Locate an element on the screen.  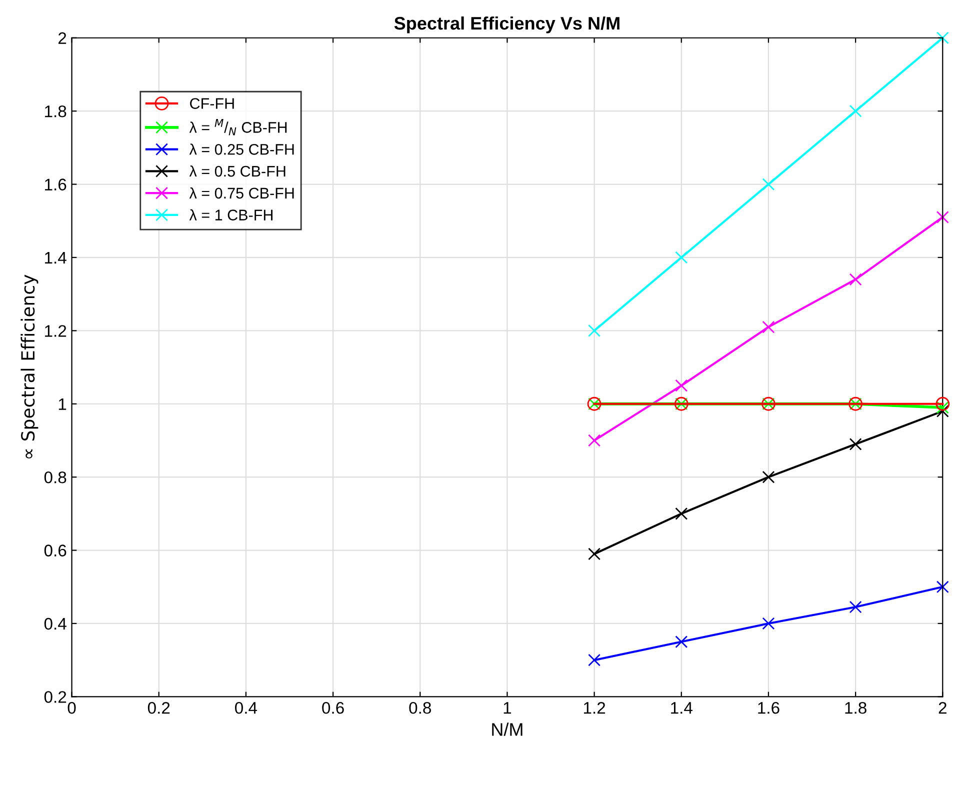
y-tick-label: 1.4 is located at coordinates (55, 258).